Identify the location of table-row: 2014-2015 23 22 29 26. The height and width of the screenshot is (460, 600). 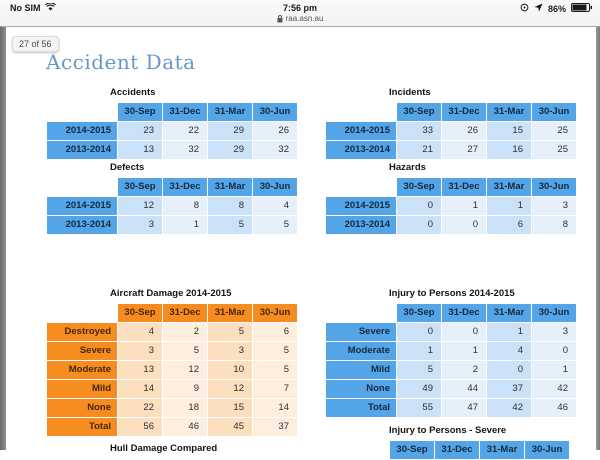
(172, 131).